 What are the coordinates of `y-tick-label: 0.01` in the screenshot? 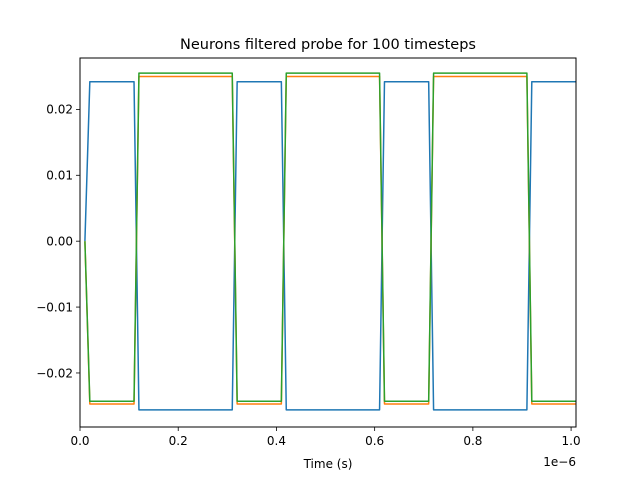 It's located at (59, 176).